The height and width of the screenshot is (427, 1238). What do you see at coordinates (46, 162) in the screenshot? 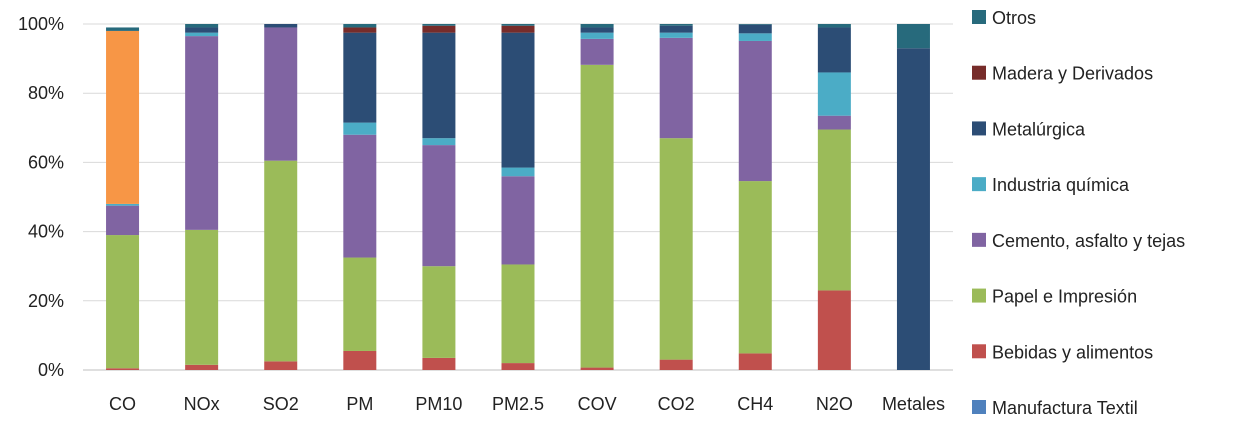
I see `y-tick-label: 60%` at bounding box center [46, 162].